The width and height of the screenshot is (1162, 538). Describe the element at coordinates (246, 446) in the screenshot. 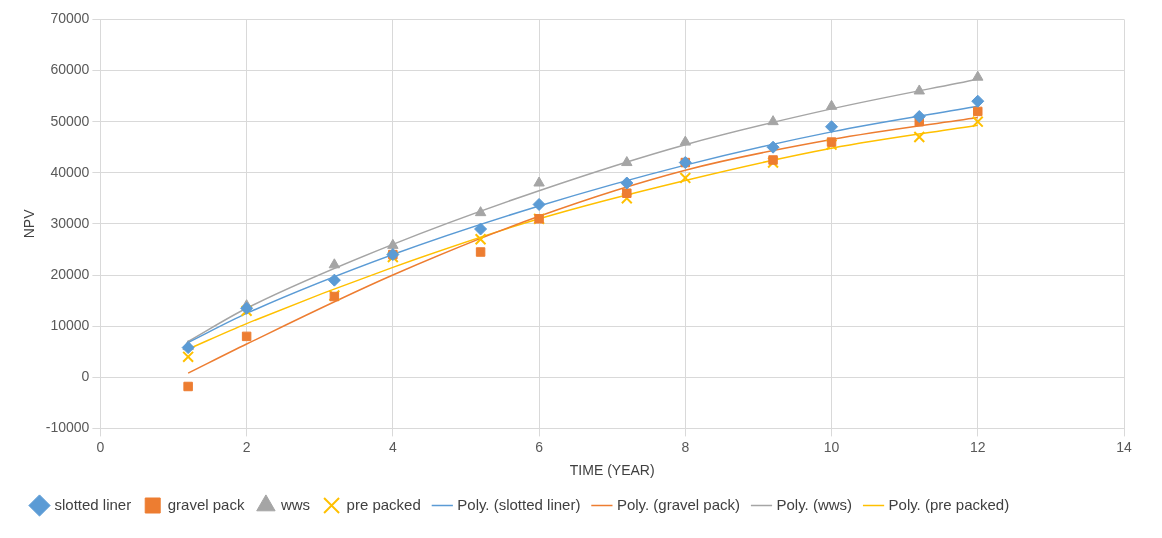

I see `x-tick-label: 2` at that location.